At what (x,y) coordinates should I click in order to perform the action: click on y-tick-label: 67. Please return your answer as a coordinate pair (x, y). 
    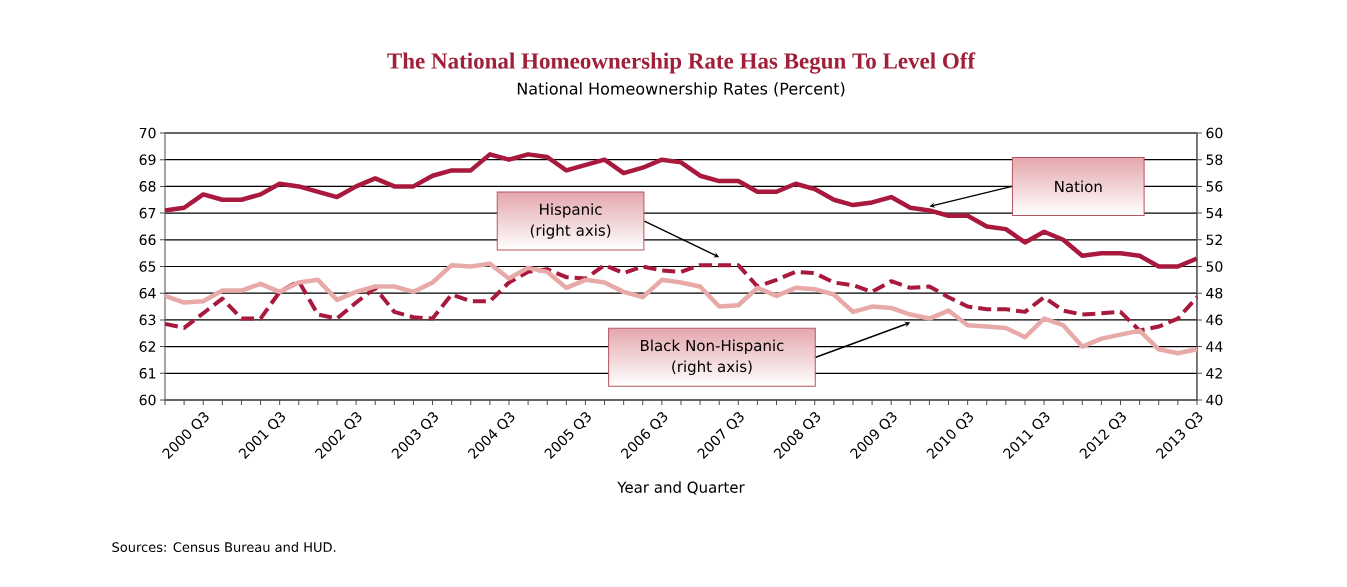
    Looking at the image, I should click on (147, 213).